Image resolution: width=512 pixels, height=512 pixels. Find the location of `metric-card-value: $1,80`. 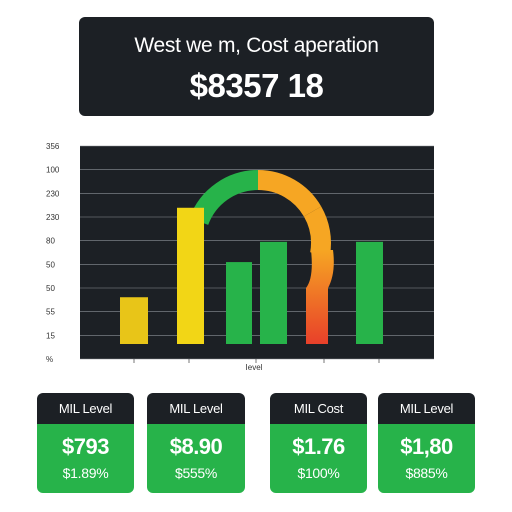

metric-card-value: $1,80 is located at coordinates (426, 446).